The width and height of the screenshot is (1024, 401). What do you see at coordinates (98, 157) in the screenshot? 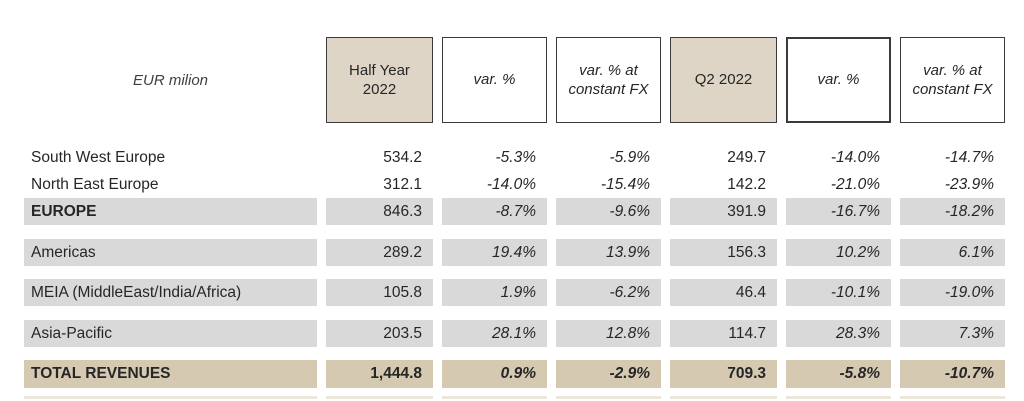
I see `row-label: South West Europe` at bounding box center [98, 157].